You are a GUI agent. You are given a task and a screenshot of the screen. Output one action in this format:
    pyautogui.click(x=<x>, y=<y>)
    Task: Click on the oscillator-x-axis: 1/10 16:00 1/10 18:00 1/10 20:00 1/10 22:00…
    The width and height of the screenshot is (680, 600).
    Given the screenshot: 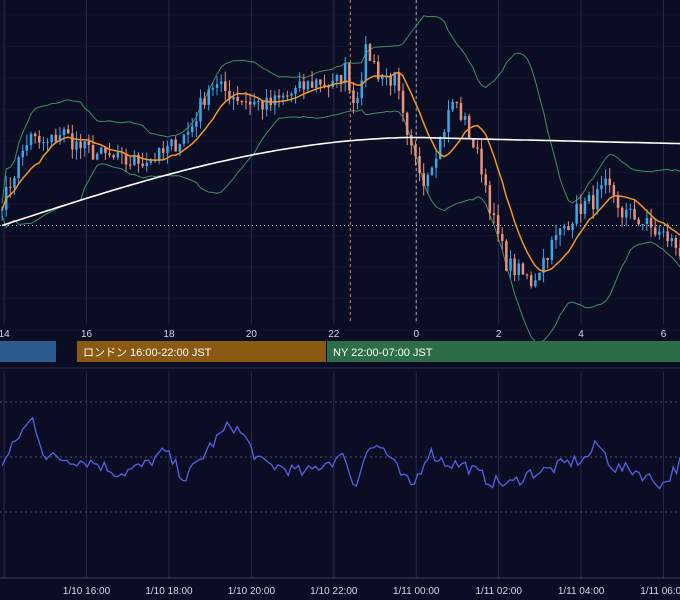 What is the action you would take?
    pyautogui.click(x=371, y=591)
    